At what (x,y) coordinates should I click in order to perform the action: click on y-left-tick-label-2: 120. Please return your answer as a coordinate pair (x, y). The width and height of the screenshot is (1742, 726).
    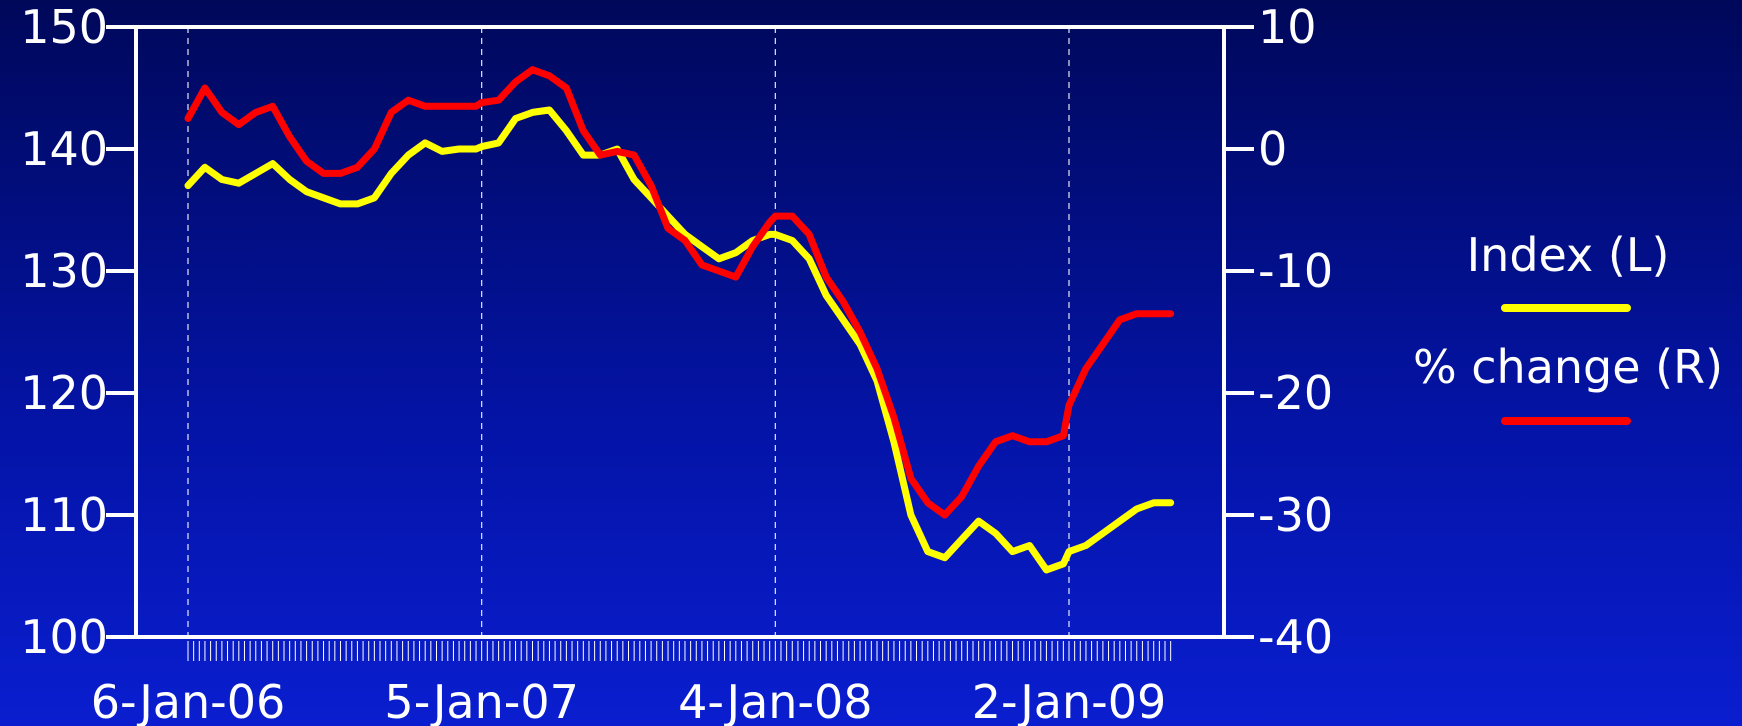
    Looking at the image, I should click on (64, 393).